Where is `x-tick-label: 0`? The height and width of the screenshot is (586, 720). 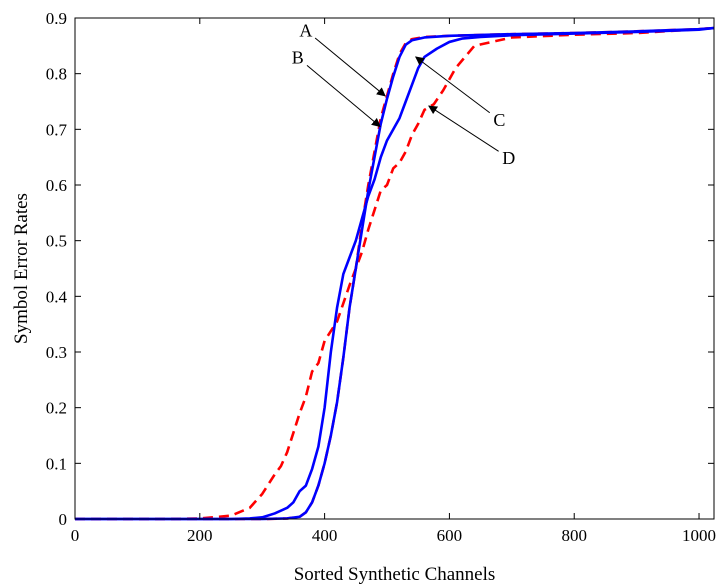 x-tick-label: 0 is located at coordinates (75, 535).